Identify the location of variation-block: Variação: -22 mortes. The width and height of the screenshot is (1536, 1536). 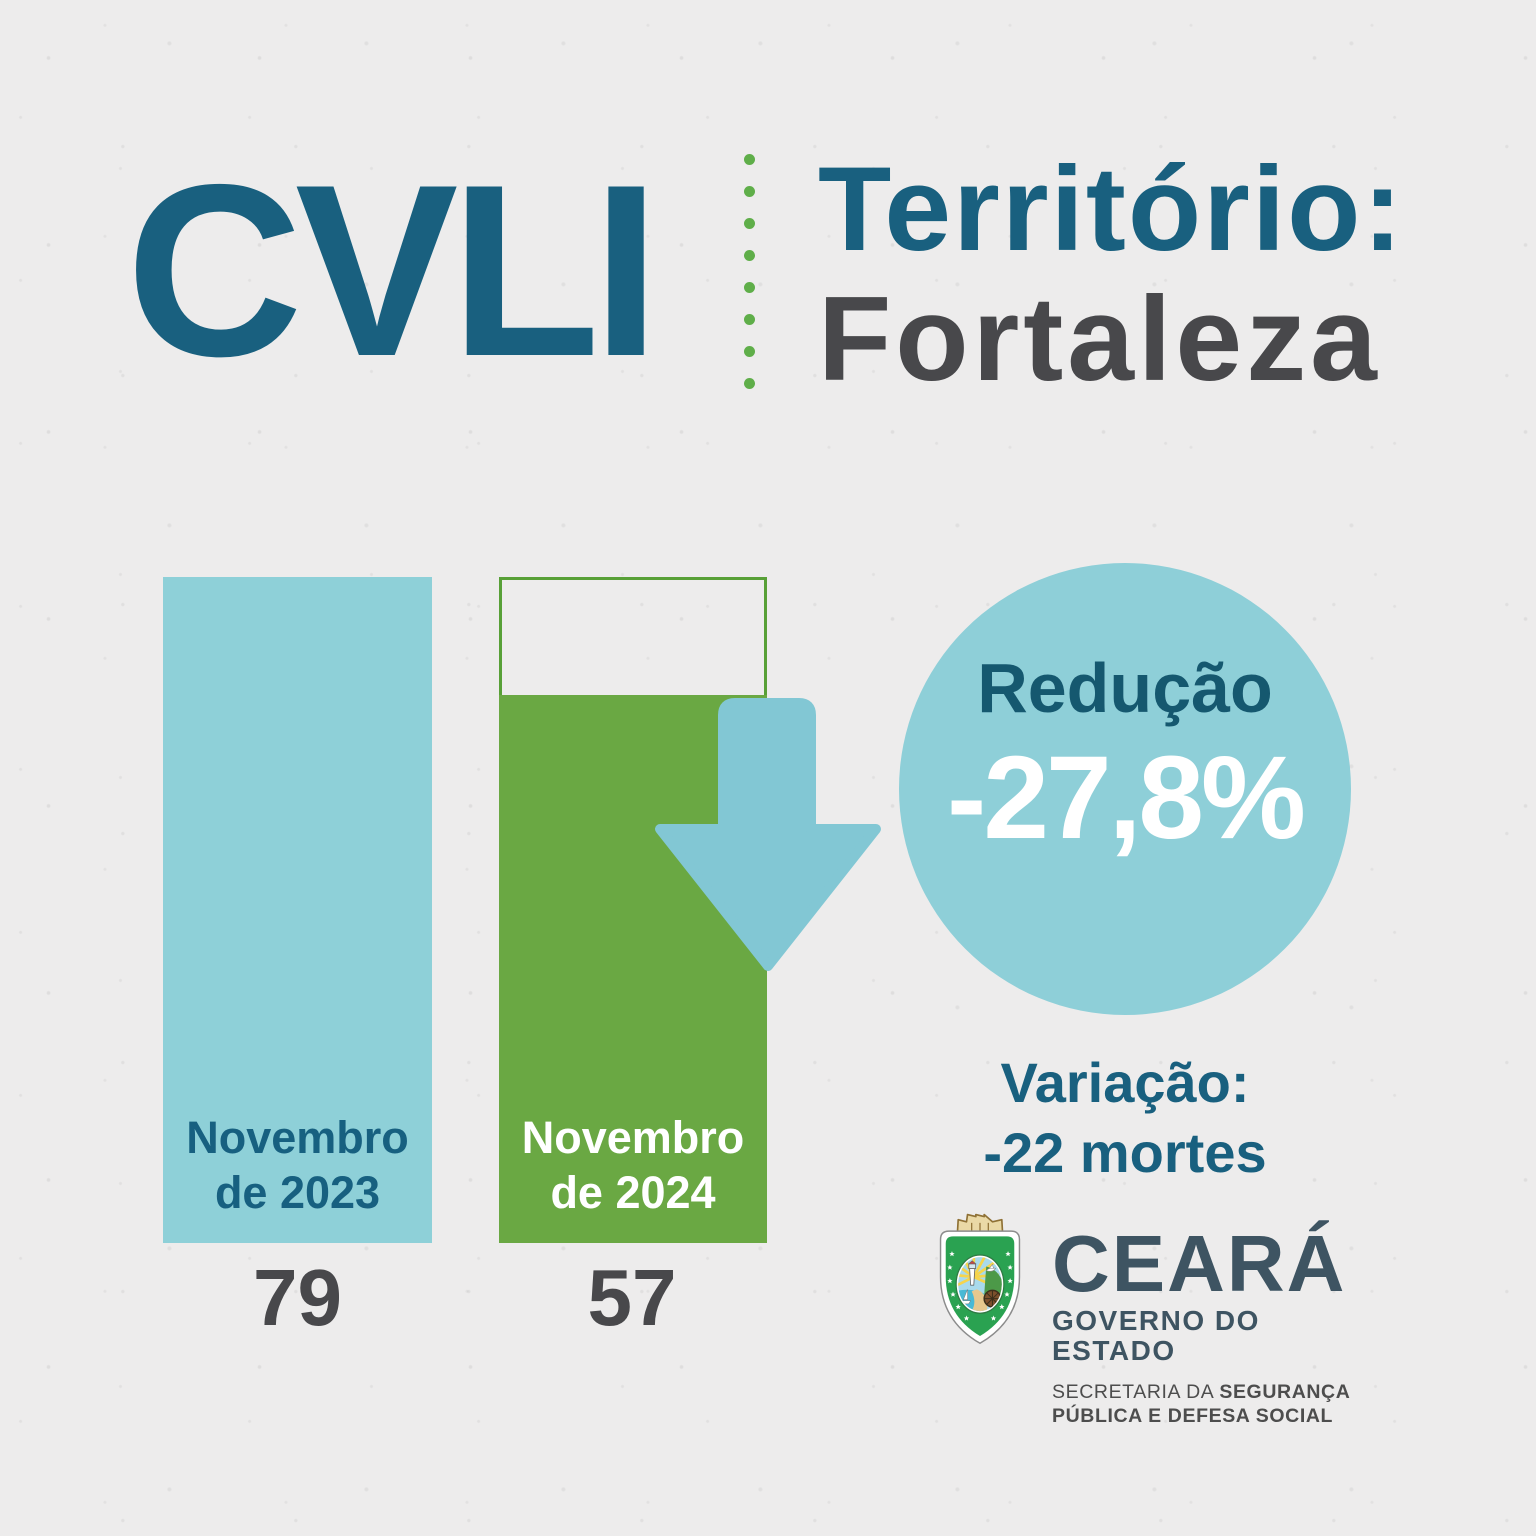
(1125, 1118).